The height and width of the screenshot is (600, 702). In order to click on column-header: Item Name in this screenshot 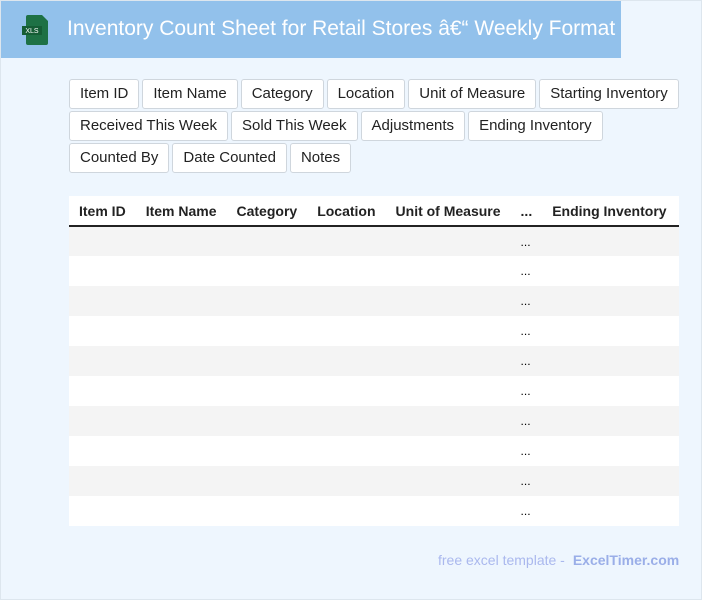, I will do `click(181, 211)`.